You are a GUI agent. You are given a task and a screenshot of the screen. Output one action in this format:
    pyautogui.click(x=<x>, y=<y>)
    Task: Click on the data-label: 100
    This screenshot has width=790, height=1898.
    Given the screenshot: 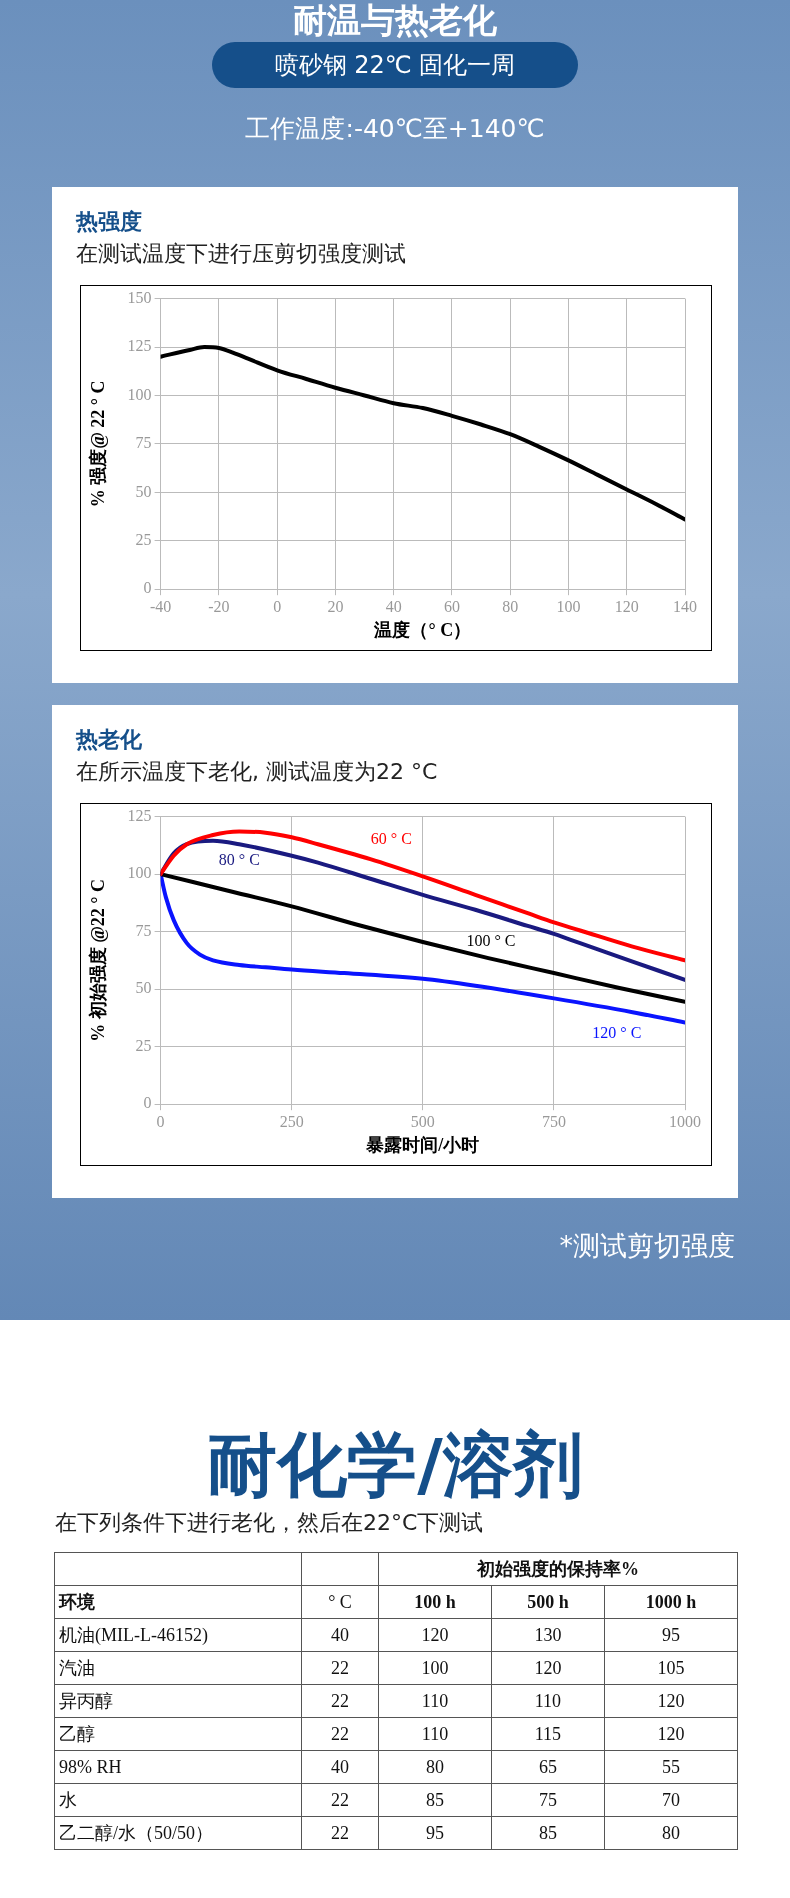 What is the action you would take?
    pyautogui.click(x=435, y=1668)
    